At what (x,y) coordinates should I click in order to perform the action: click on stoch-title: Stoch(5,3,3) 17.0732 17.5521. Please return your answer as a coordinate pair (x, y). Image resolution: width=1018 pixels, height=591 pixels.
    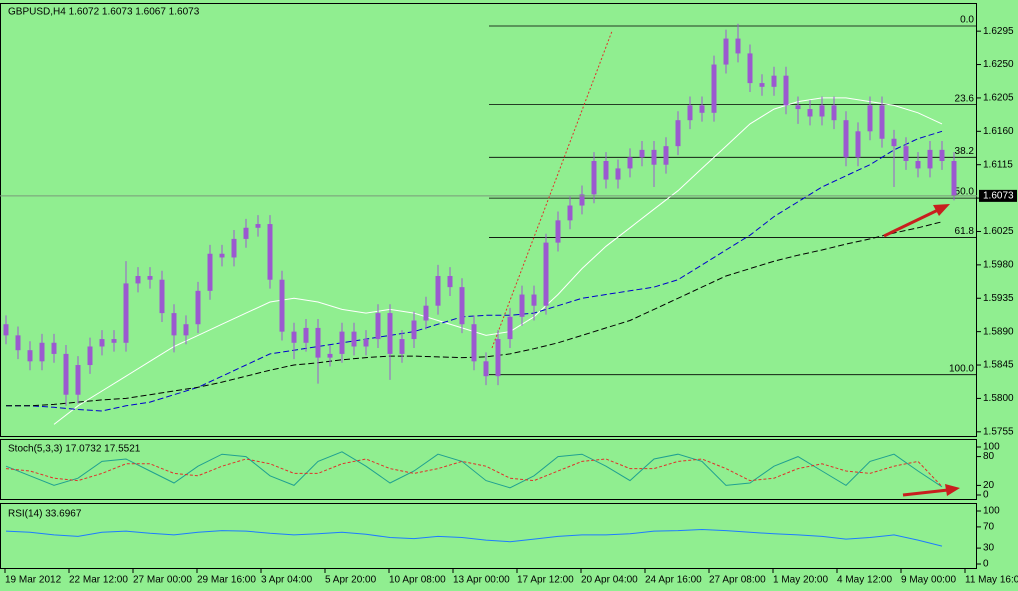
    Looking at the image, I should click on (74, 449).